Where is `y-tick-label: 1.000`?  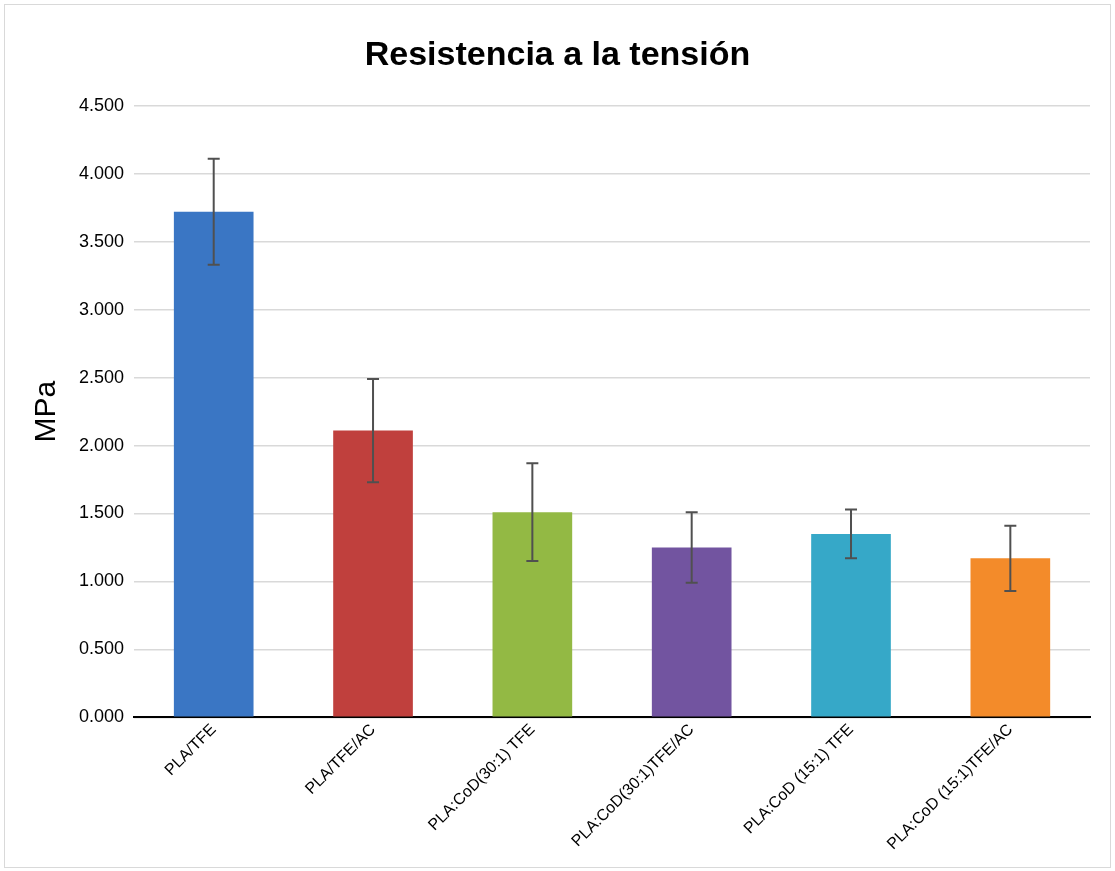
y-tick-label: 1.000 is located at coordinates (102, 580).